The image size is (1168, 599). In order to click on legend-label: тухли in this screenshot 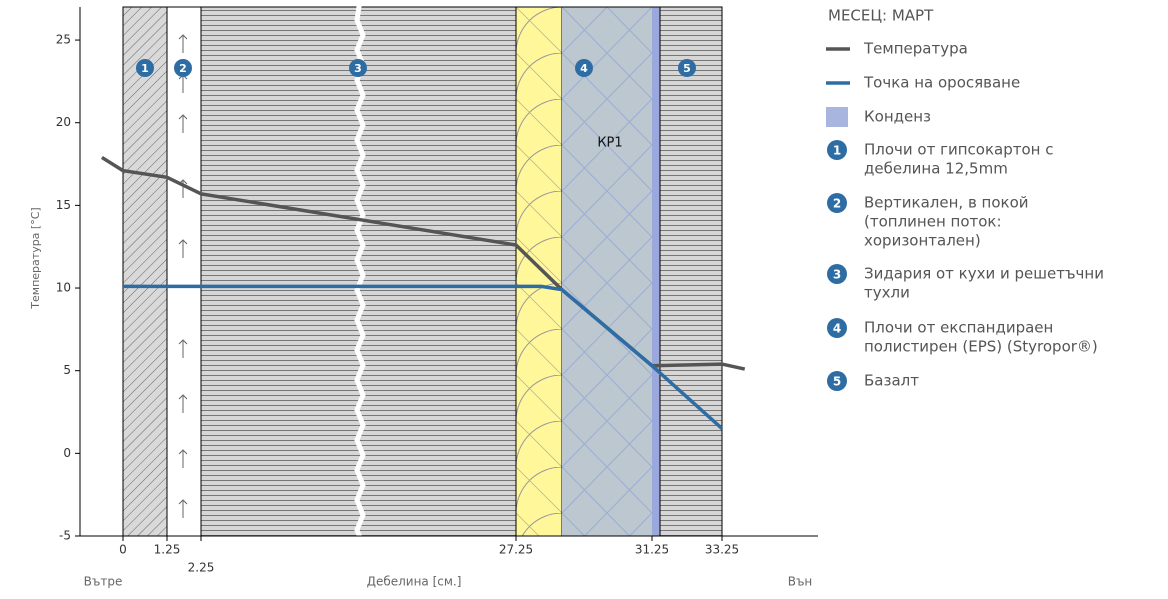, I will do `click(887, 293)`.